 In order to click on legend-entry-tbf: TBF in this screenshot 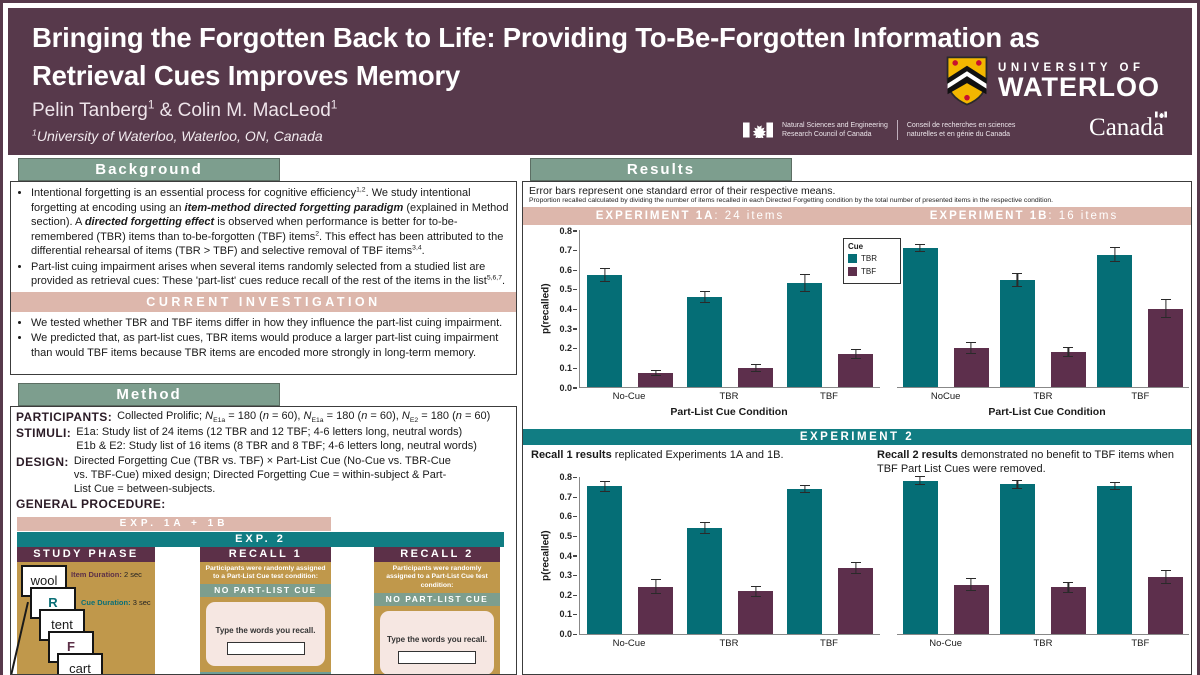, I will do `click(872, 271)`.